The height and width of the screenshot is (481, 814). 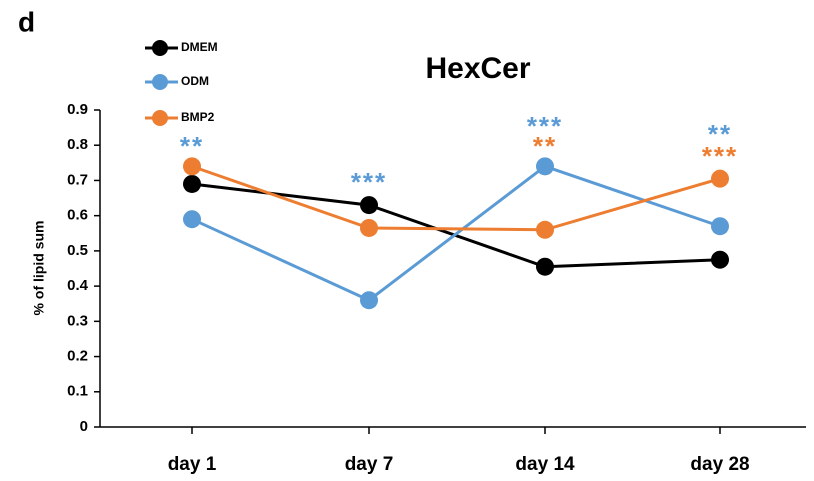 I want to click on y-tick-label: 0.8, so click(x=77, y=144).